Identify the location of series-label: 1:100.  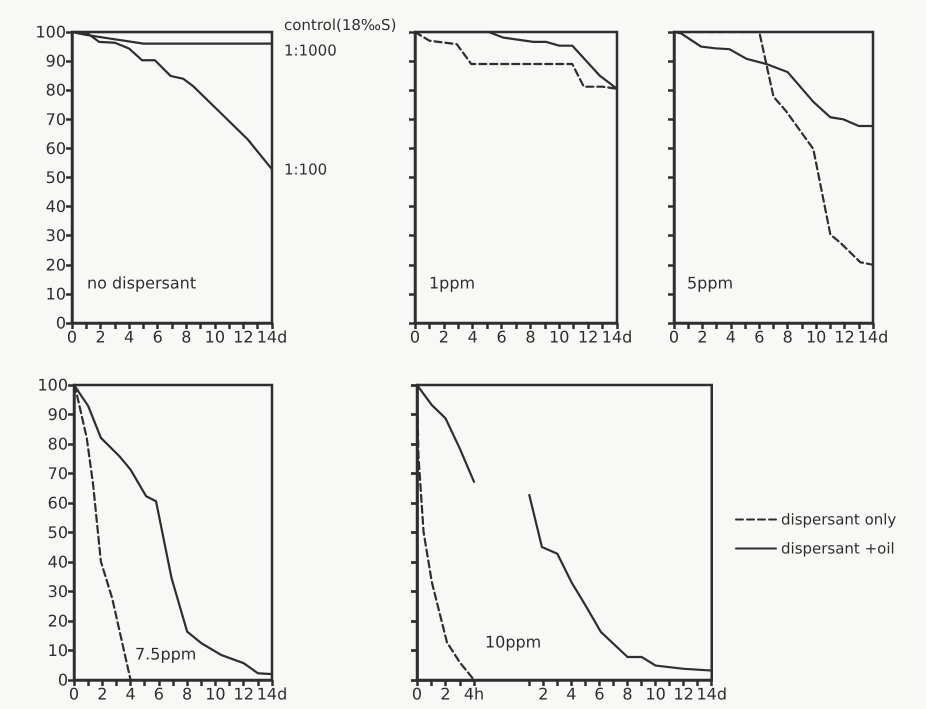
(306, 169).